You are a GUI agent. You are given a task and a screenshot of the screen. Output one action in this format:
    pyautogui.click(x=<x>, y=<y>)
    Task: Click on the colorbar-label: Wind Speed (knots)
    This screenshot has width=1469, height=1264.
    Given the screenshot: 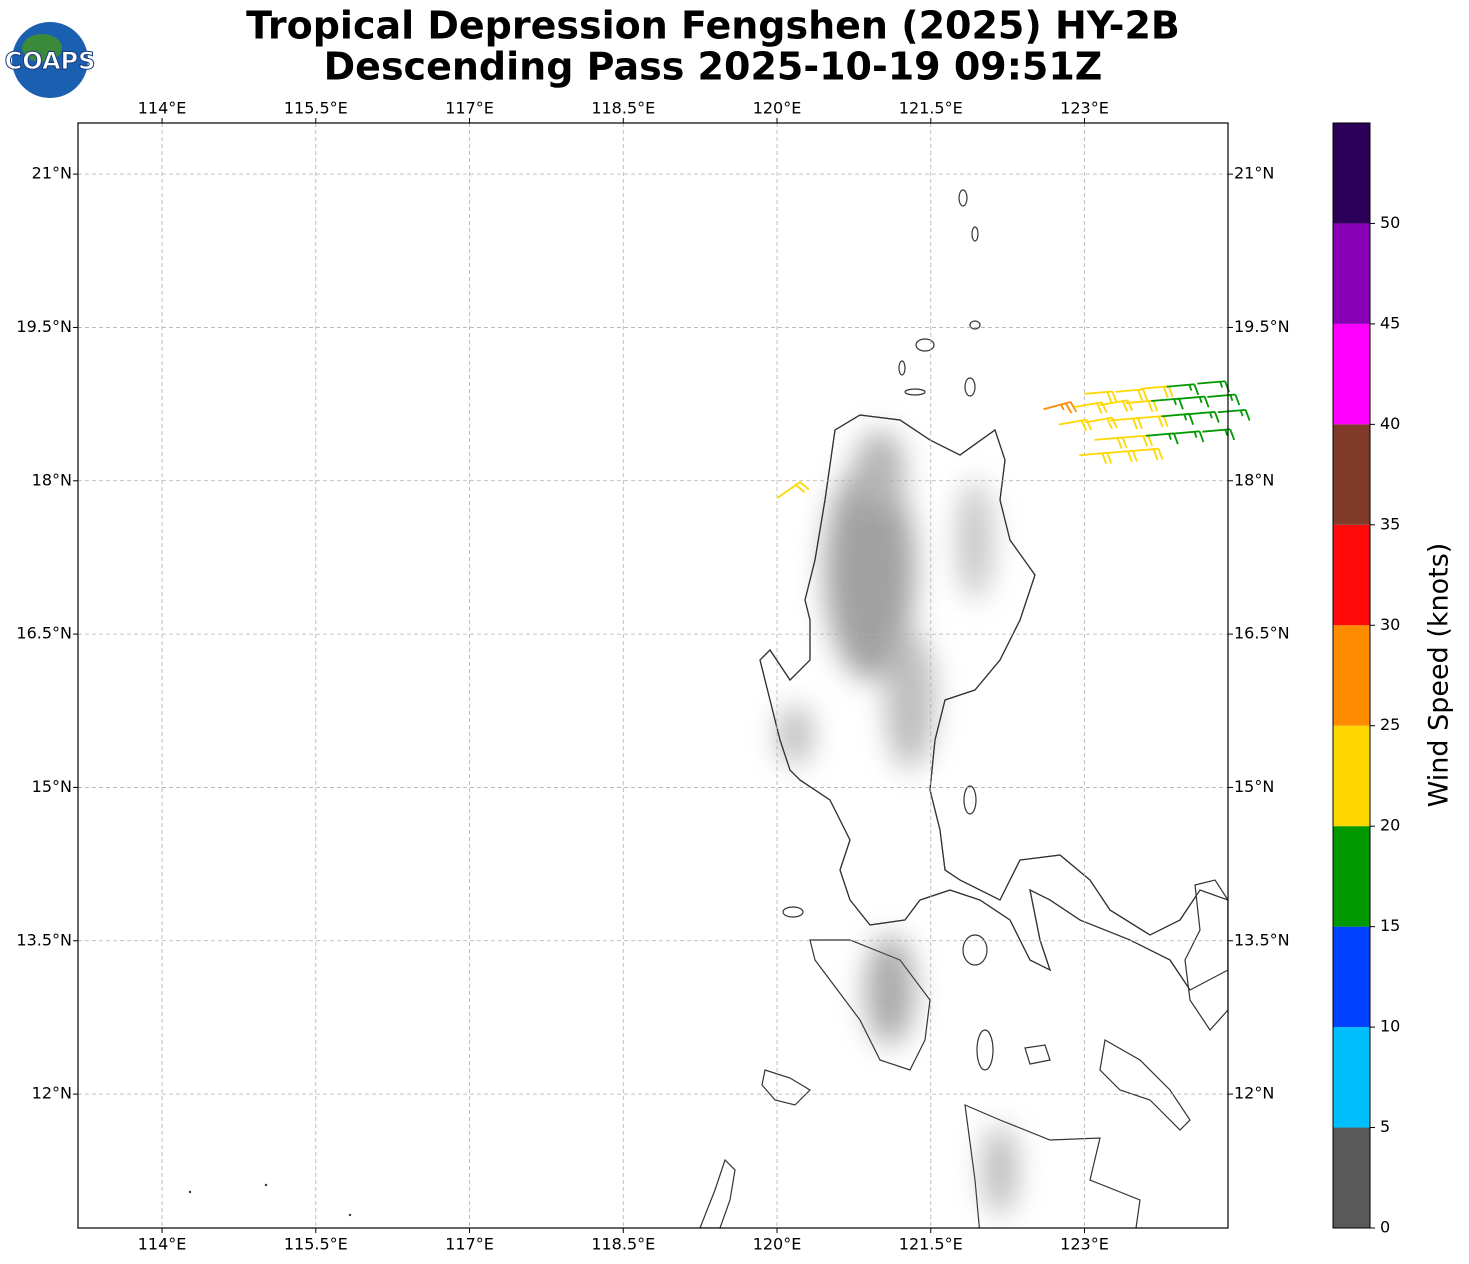 What is the action you would take?
    pyautogui.click(x=1439, y=675)
    